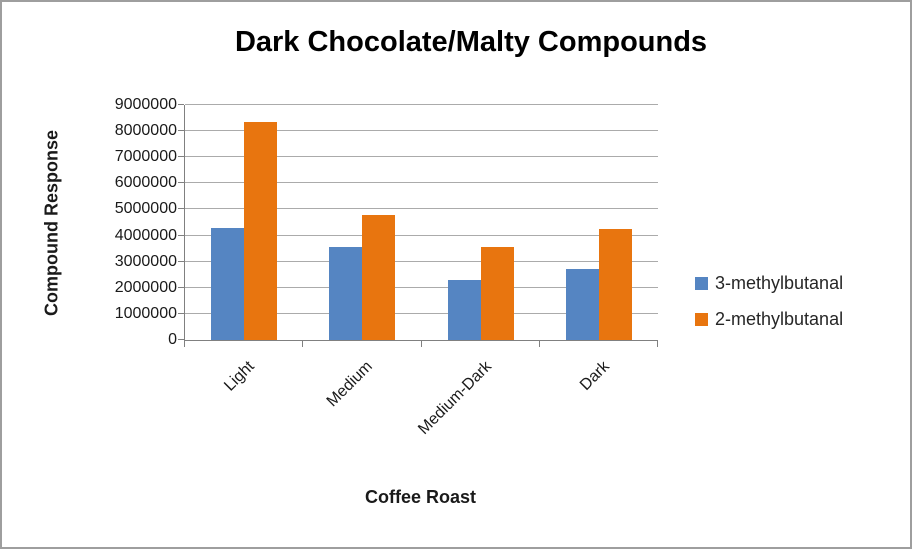 Image resolution: width=912 pixels, height=549 pixels. Describe the element at coordinates (145, 287) in the screenshot. I see `y-tick-label: 2000000` at that location.